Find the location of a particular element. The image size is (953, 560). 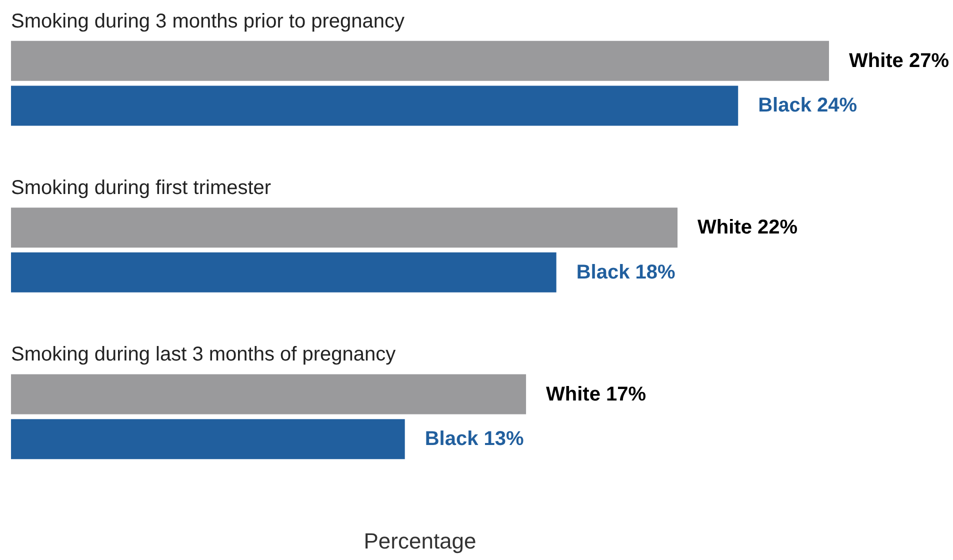

y-tick-label: Smoking during first trimester is located at coordinates (141, 188).